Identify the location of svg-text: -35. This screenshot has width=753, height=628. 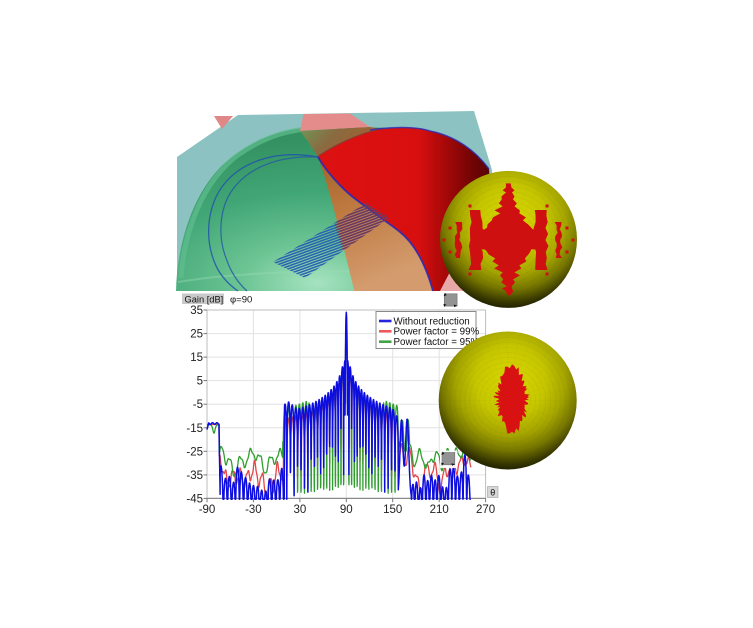
(194, 476).